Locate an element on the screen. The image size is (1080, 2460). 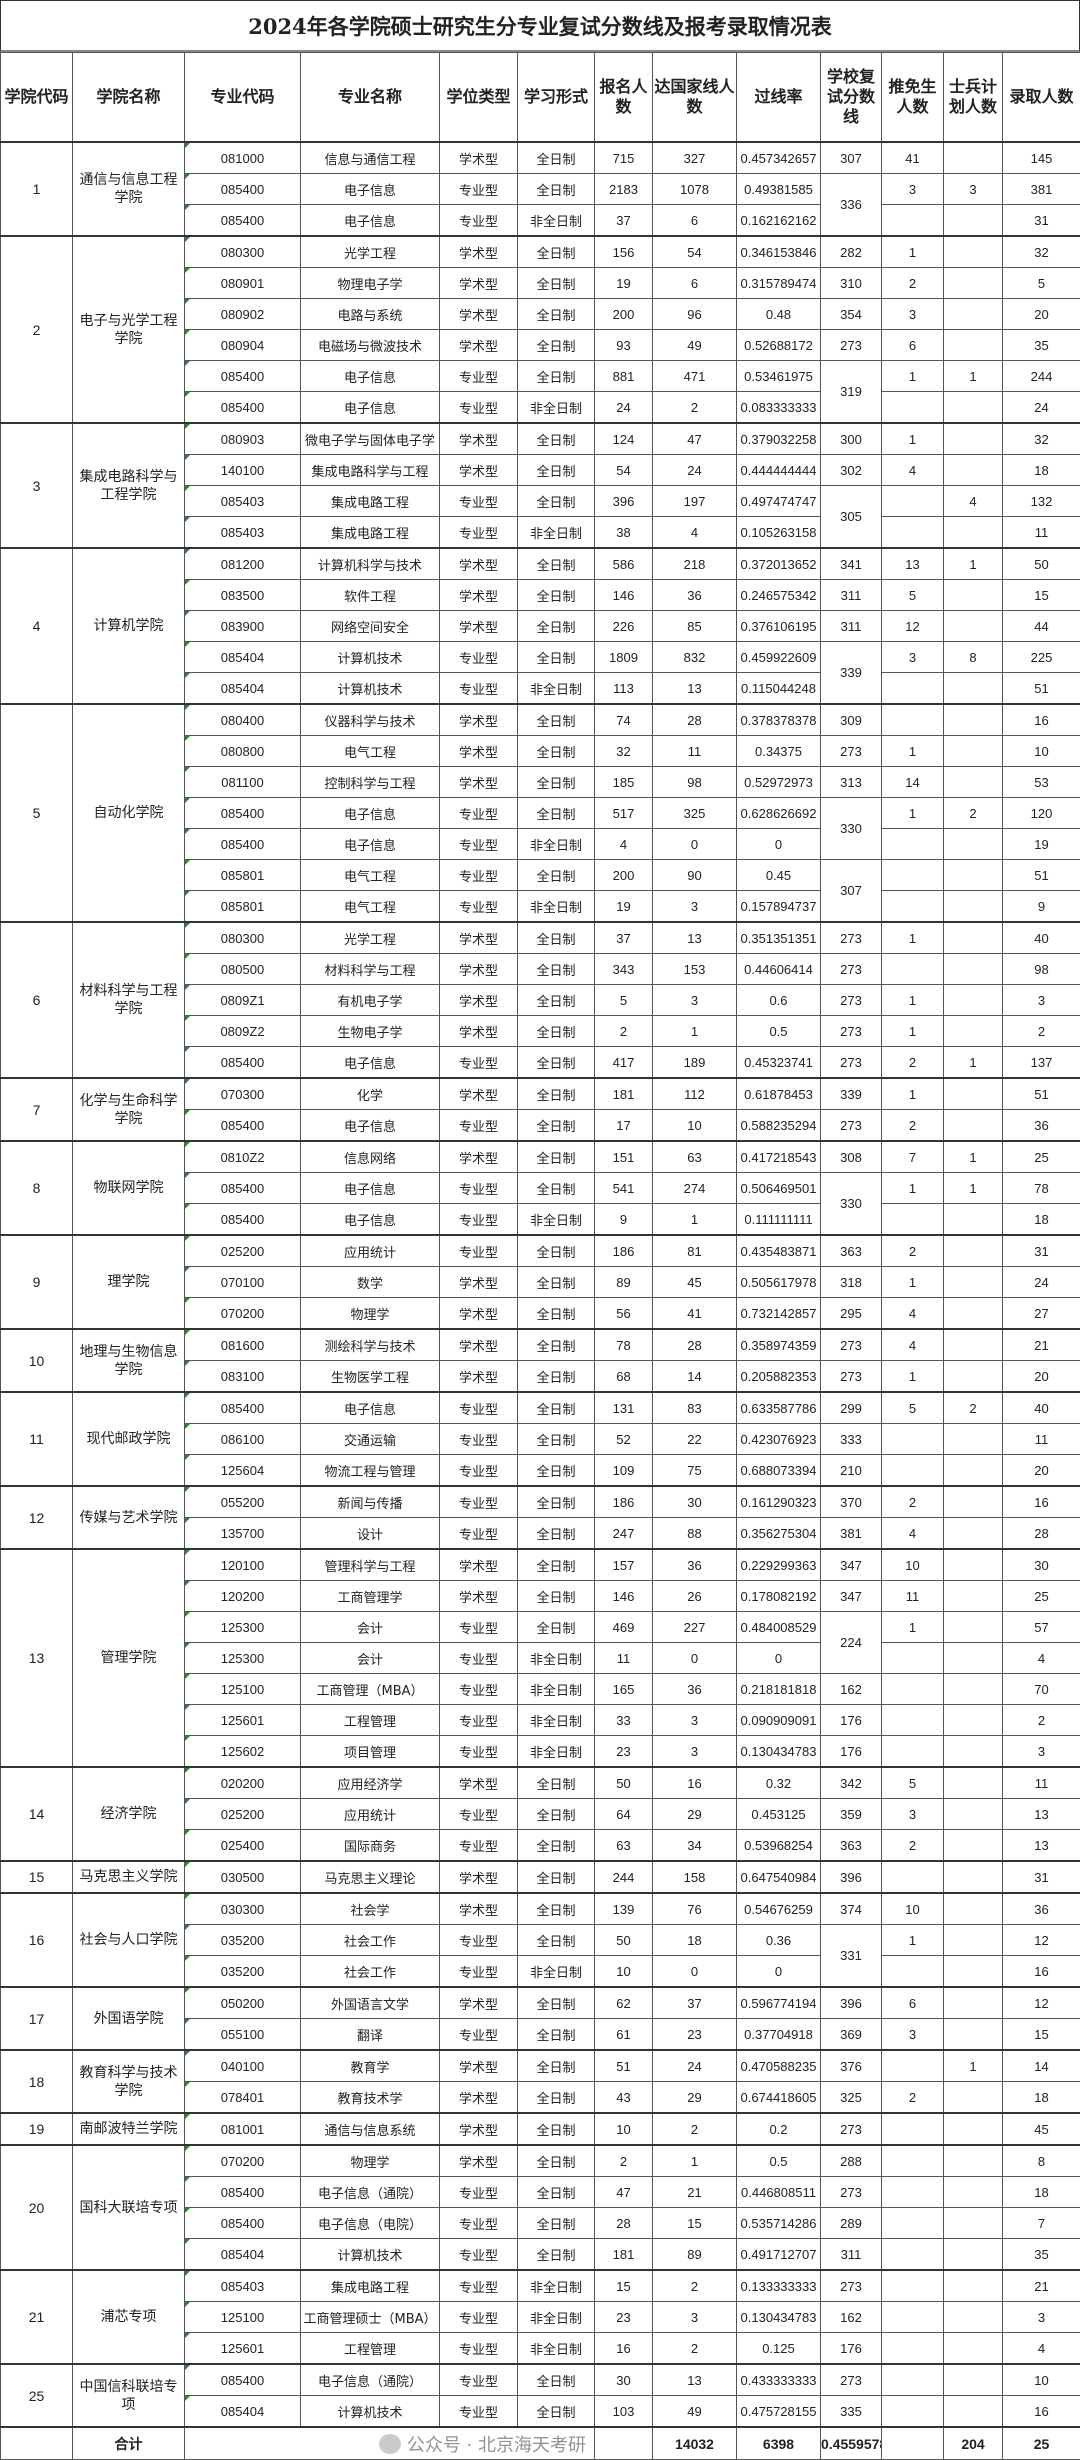
soldier: 1 is located at coordinates (973, 2066).